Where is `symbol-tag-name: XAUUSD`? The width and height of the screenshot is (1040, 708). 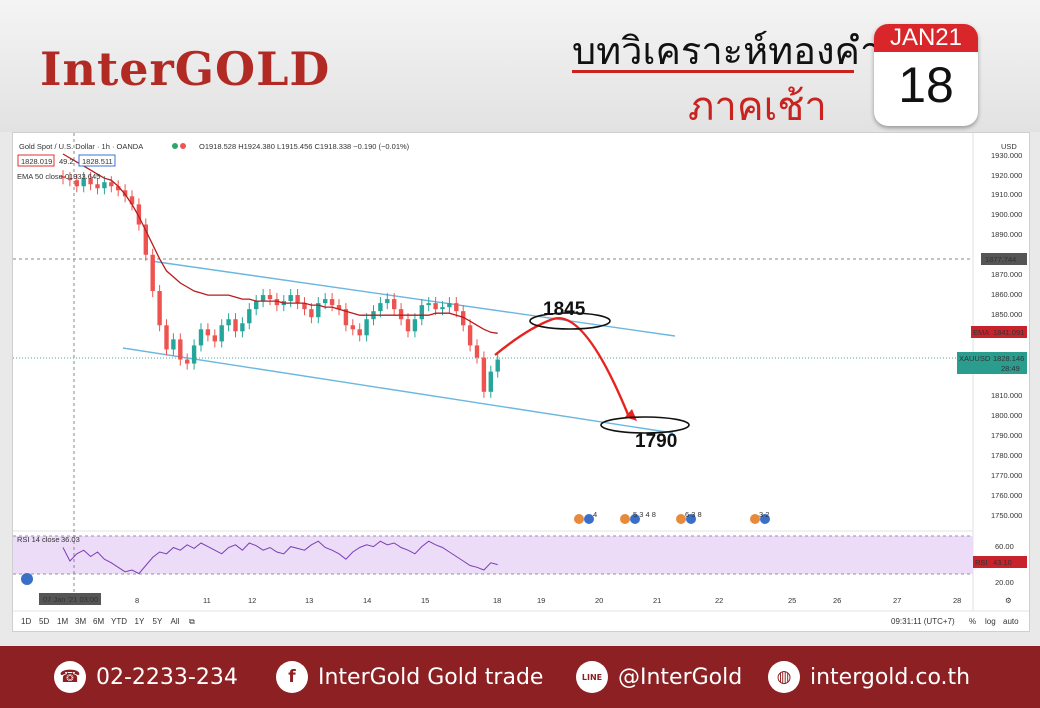
symbol-tag-name: XAUUSD is located at coordinates (975, 358).